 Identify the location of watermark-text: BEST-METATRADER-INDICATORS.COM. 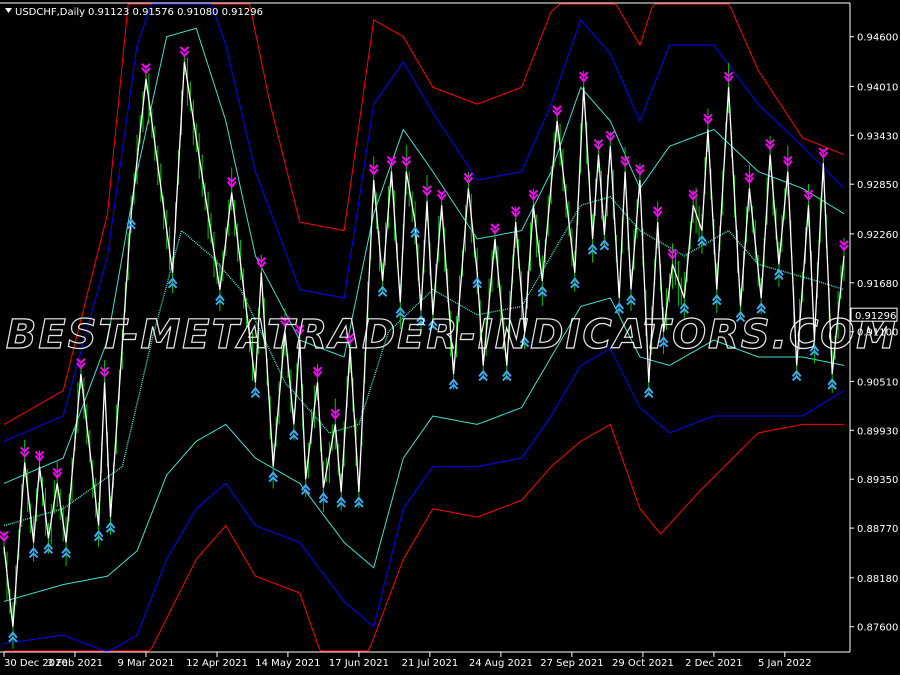
(452, 335).